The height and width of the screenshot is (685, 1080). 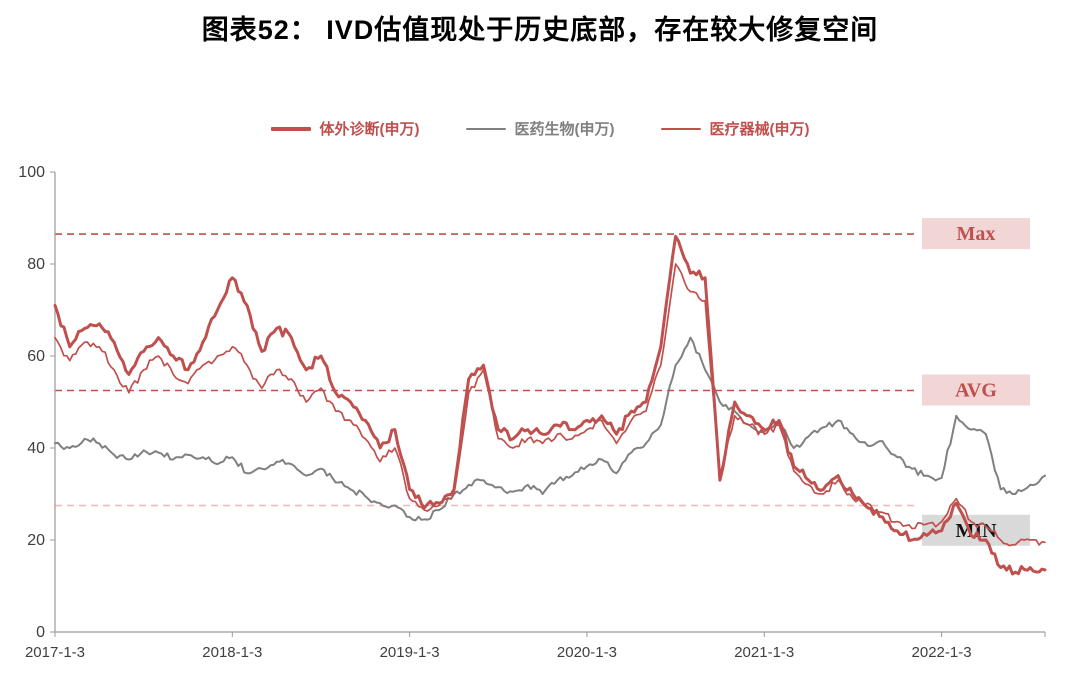 I want to click on legend-item-pharma-bio: 医药生物(申万), so click(x=540, y=128).